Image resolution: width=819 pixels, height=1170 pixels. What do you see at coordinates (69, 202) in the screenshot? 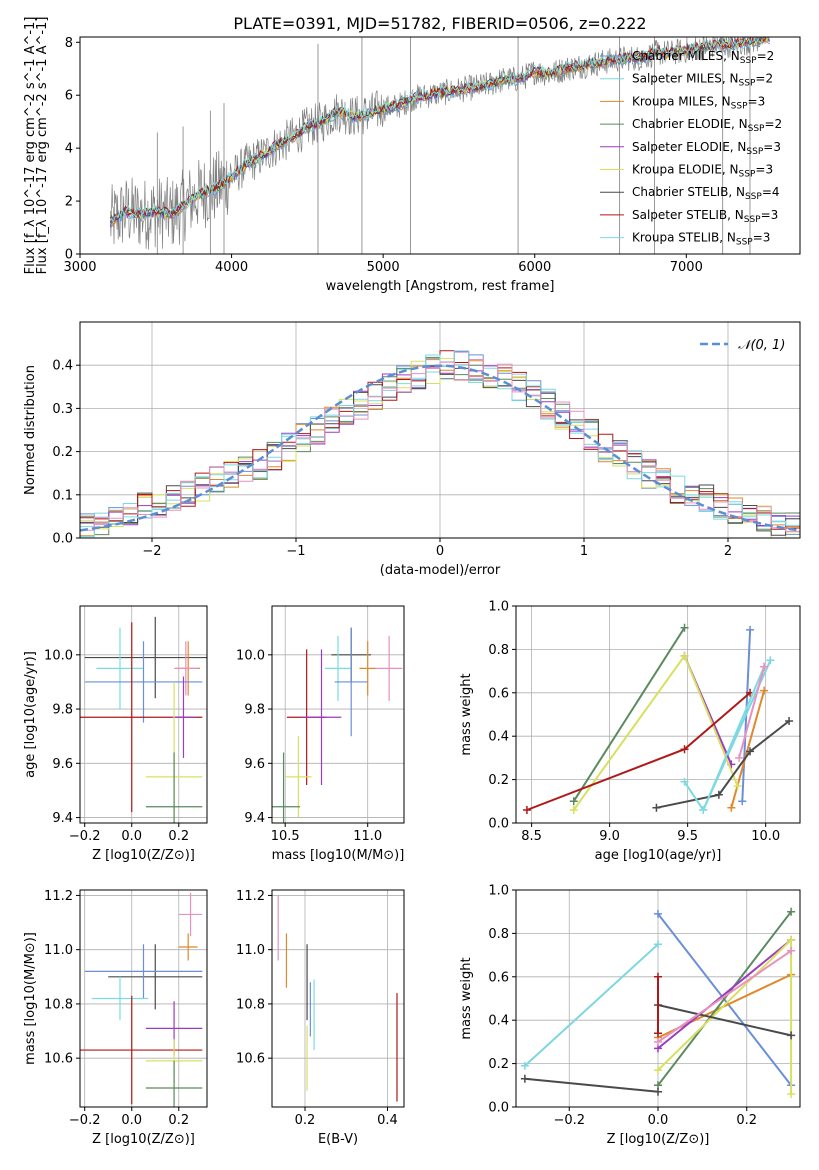
I see `y-tick-label: 2` at bounding box center [69, 202].